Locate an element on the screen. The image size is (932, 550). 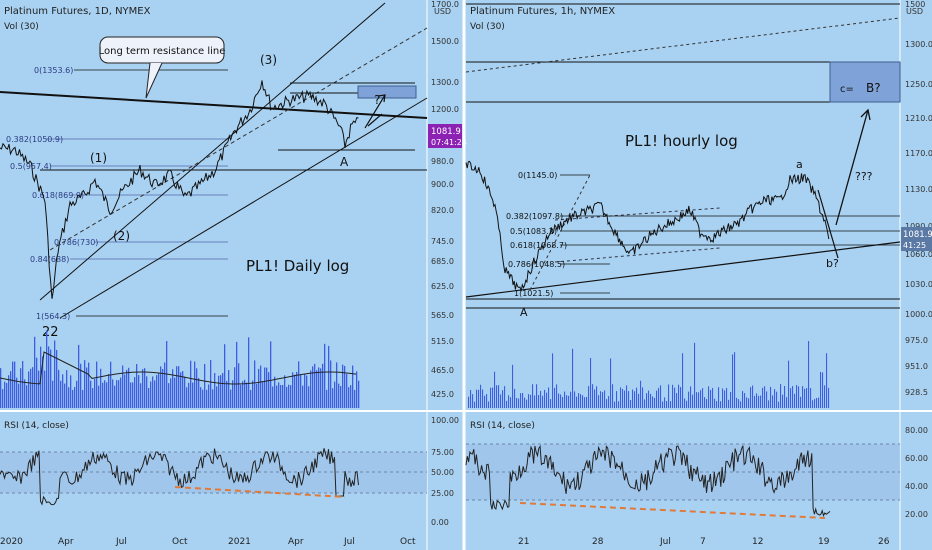
right-y-tick: 1000.0 is located at coordinates (918, 314).